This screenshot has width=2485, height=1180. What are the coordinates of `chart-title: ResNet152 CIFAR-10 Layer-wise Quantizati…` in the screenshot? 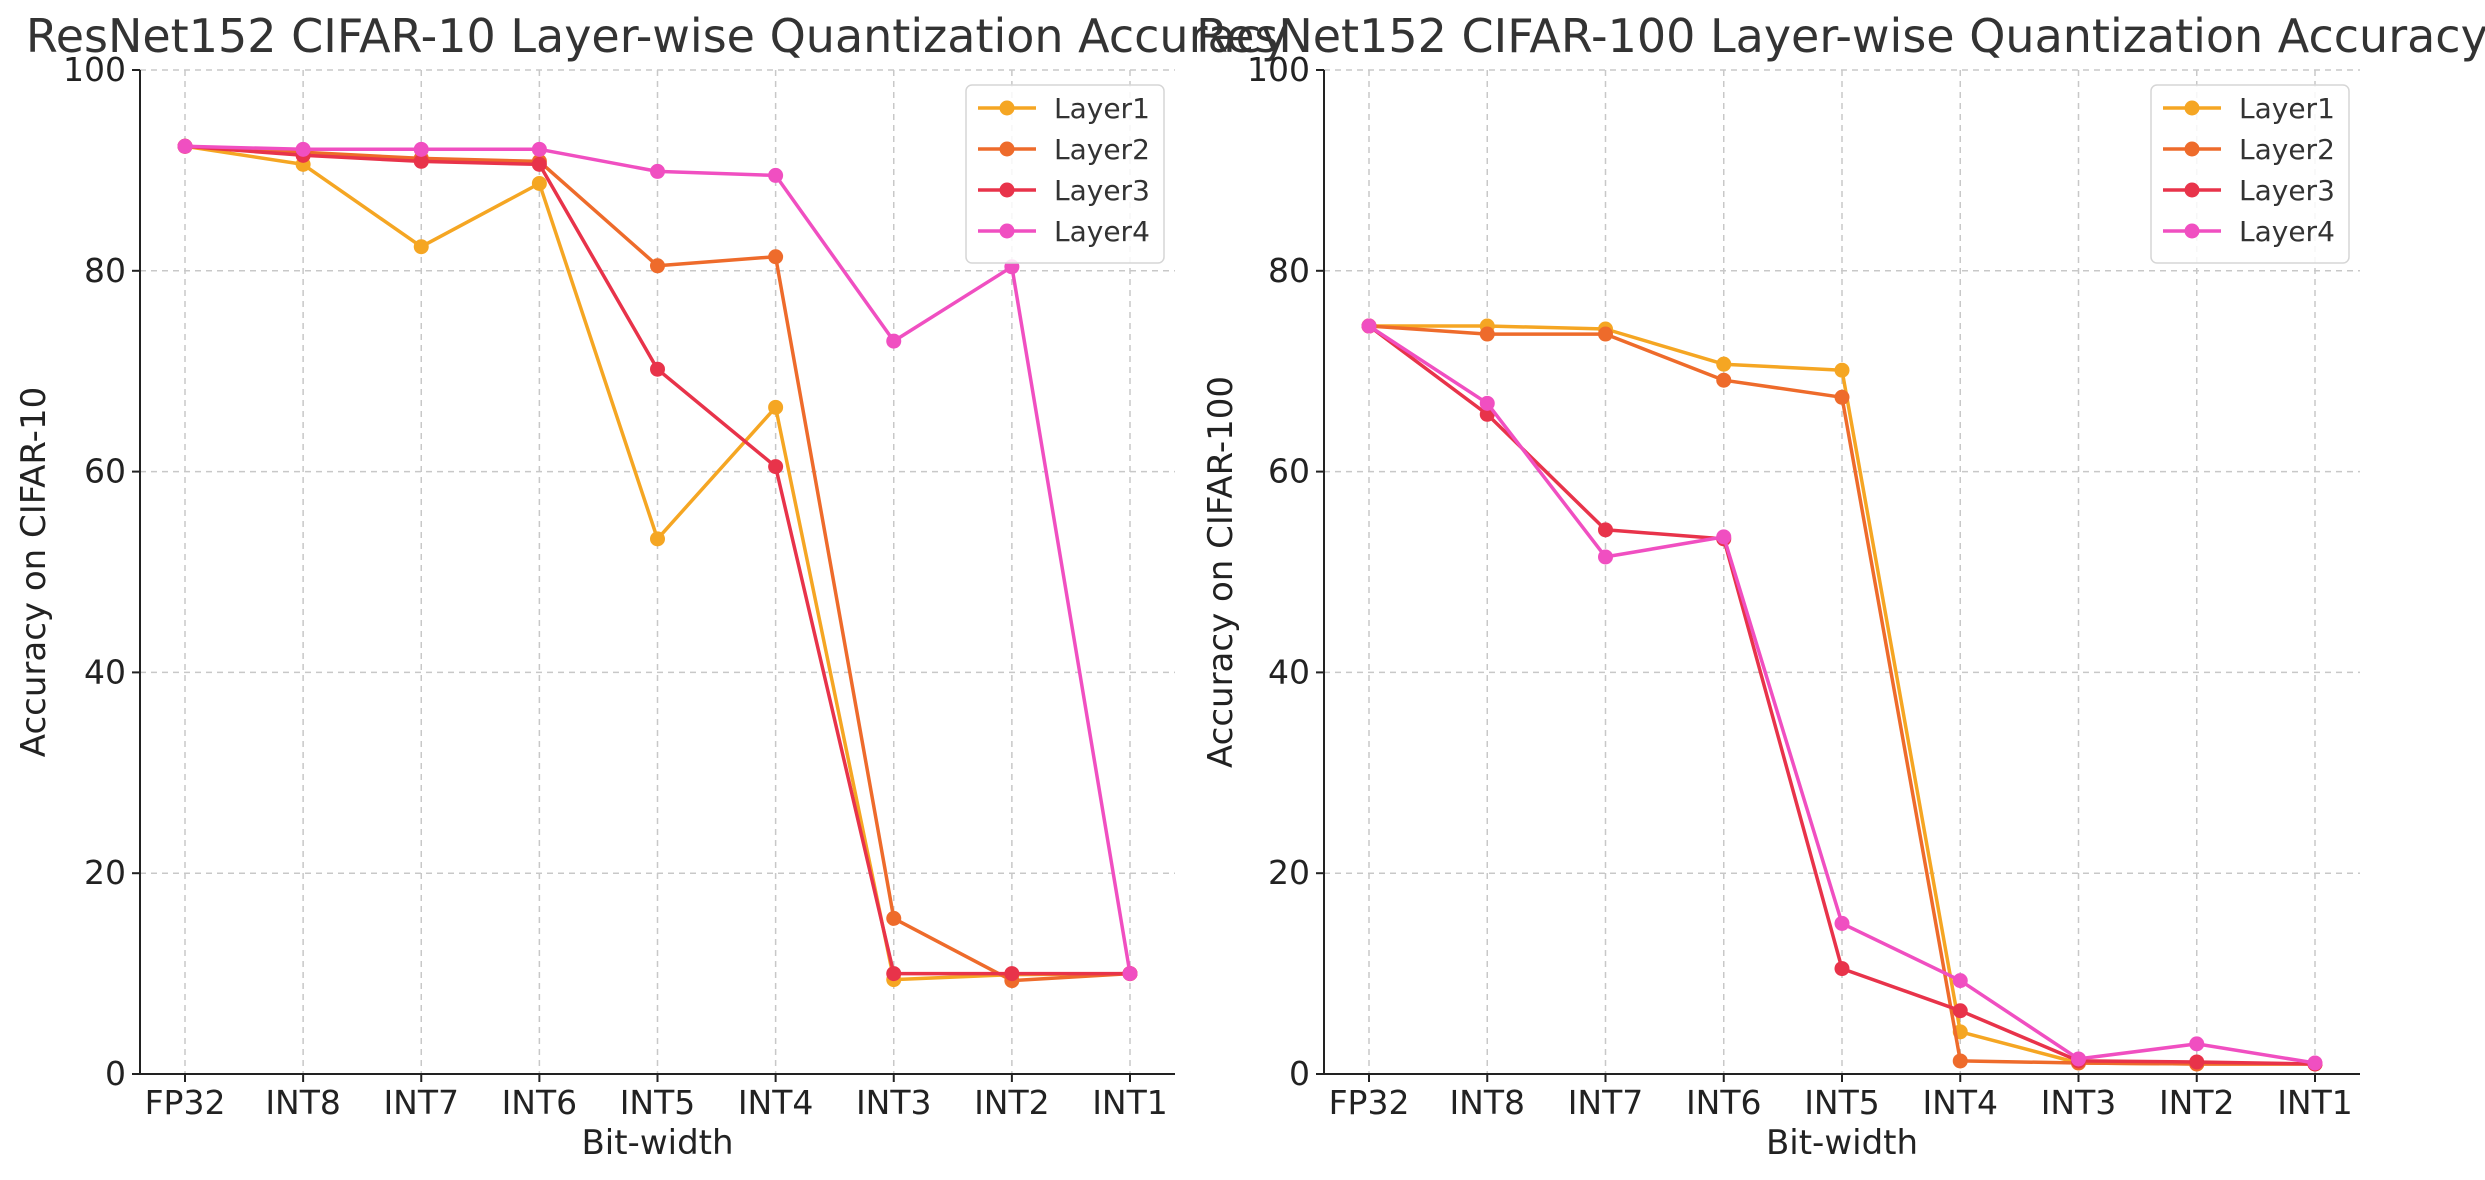 It's located at (657, 36).